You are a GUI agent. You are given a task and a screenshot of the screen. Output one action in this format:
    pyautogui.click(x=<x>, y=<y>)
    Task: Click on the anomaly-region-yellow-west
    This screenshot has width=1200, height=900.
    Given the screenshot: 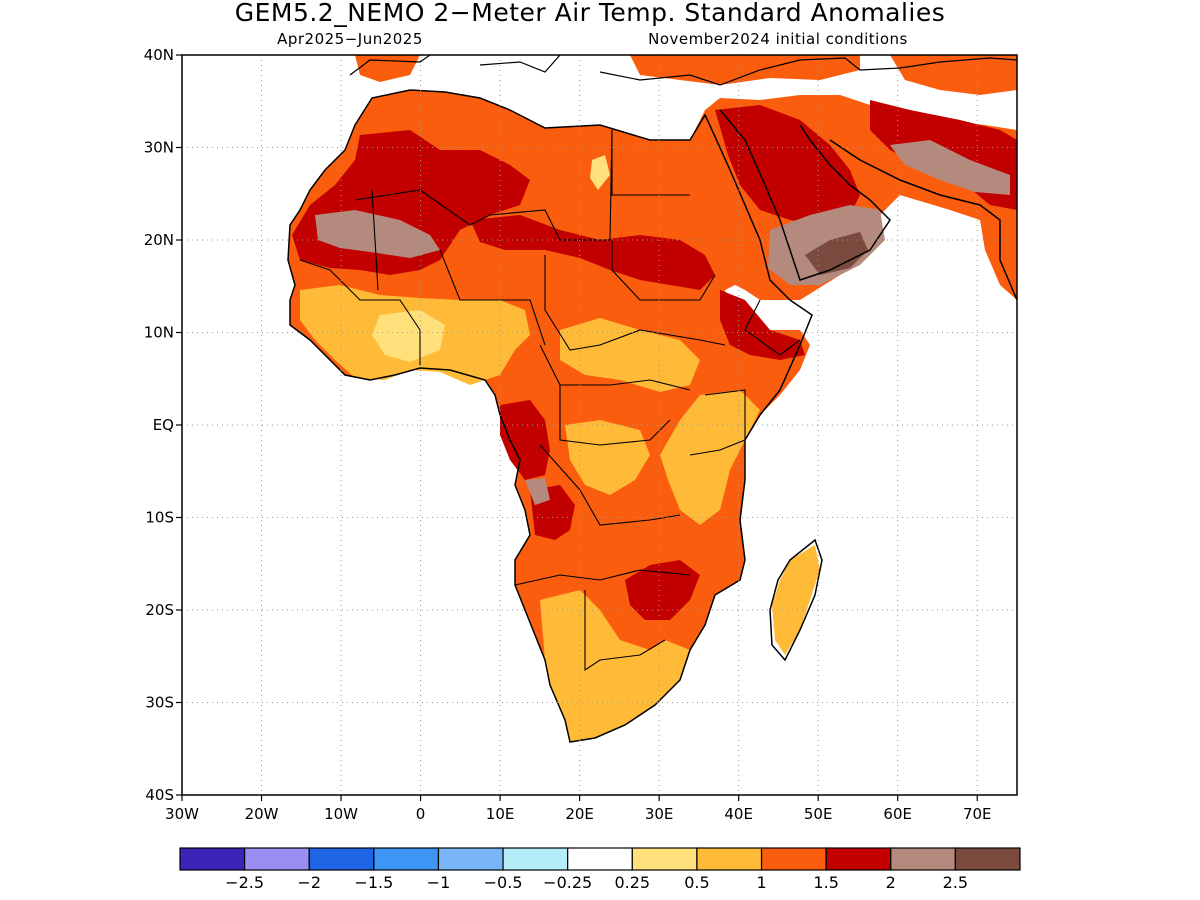 What is the action you would take?
    pyautogui.click(x=408, y=336)
    